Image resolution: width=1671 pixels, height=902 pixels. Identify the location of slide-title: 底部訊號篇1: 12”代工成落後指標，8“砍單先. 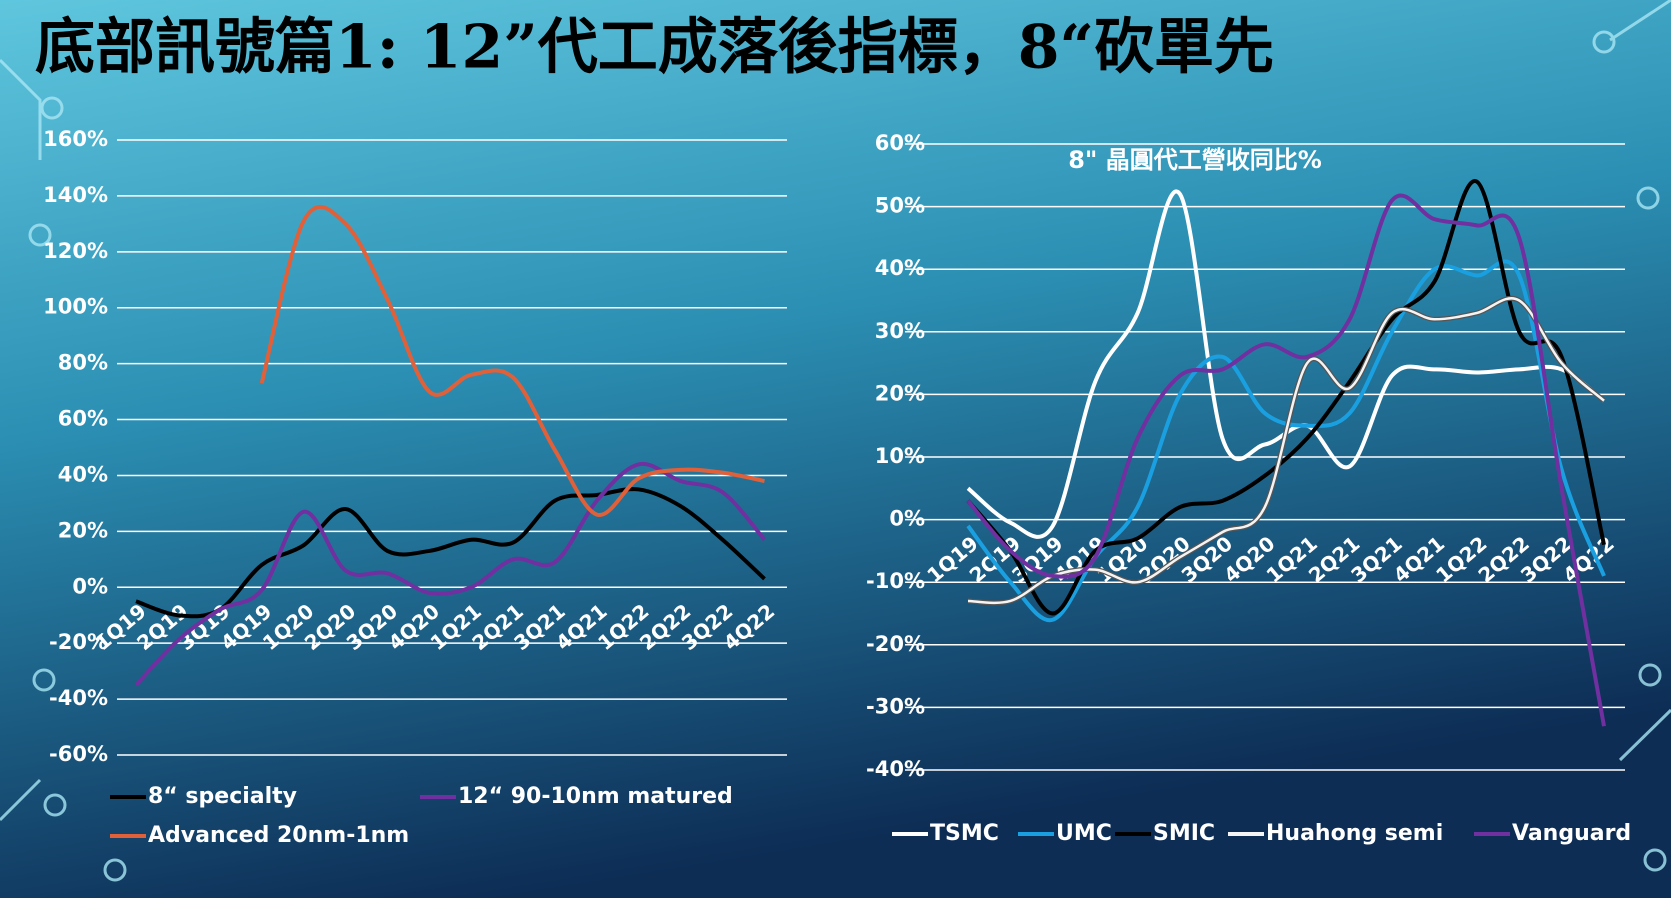
(654, 48).